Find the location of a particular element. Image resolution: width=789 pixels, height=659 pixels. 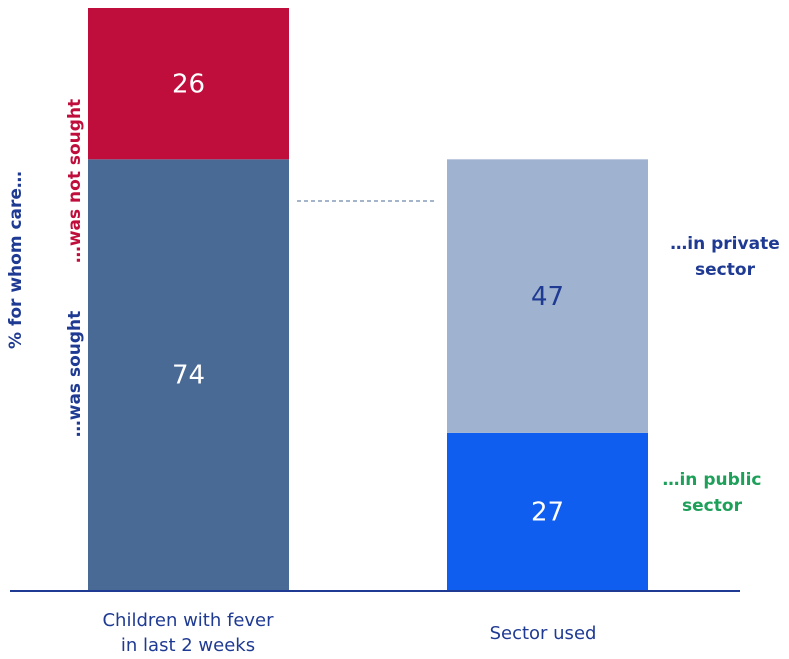

public-sector-label-line2: sector is located at coordinates (712, 506).